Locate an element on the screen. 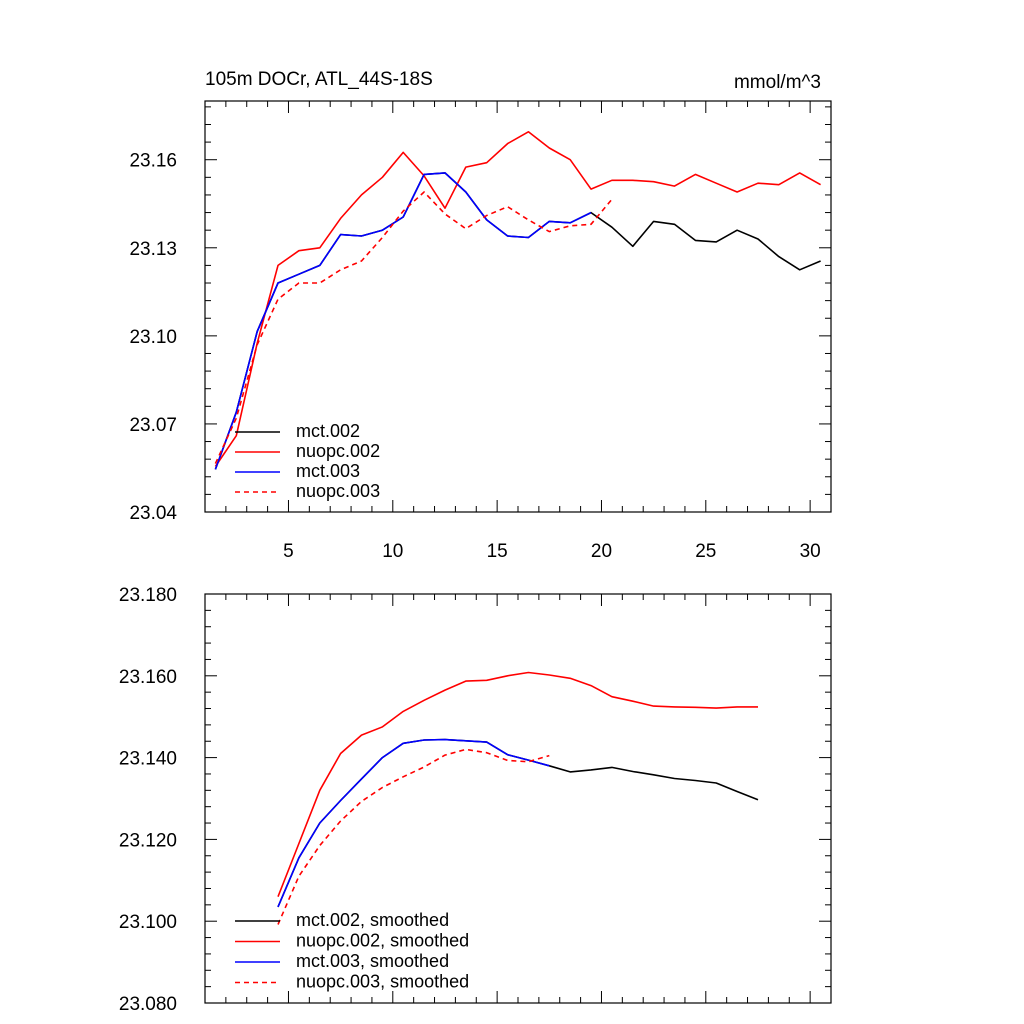 Image resolution: width=1024 pixels, height=1024 pixels. y-tick-label: 23.120 is located at coordinates (148, 840).